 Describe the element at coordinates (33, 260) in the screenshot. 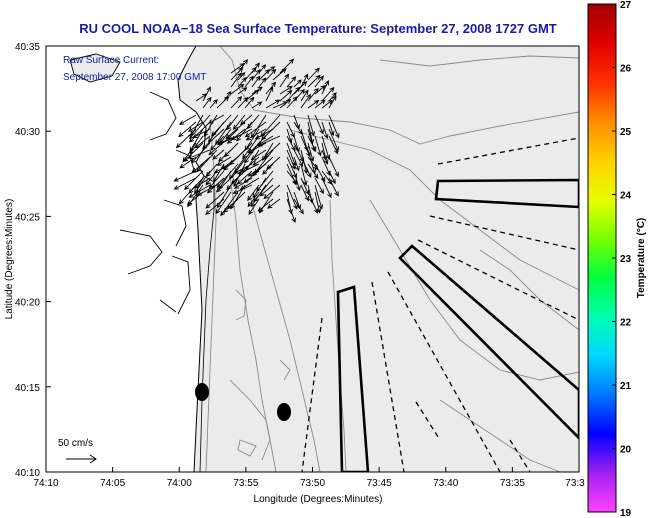

I see `y-axis: 40:35 40:30 40:25 40:20 40:15 40:10` at that location.